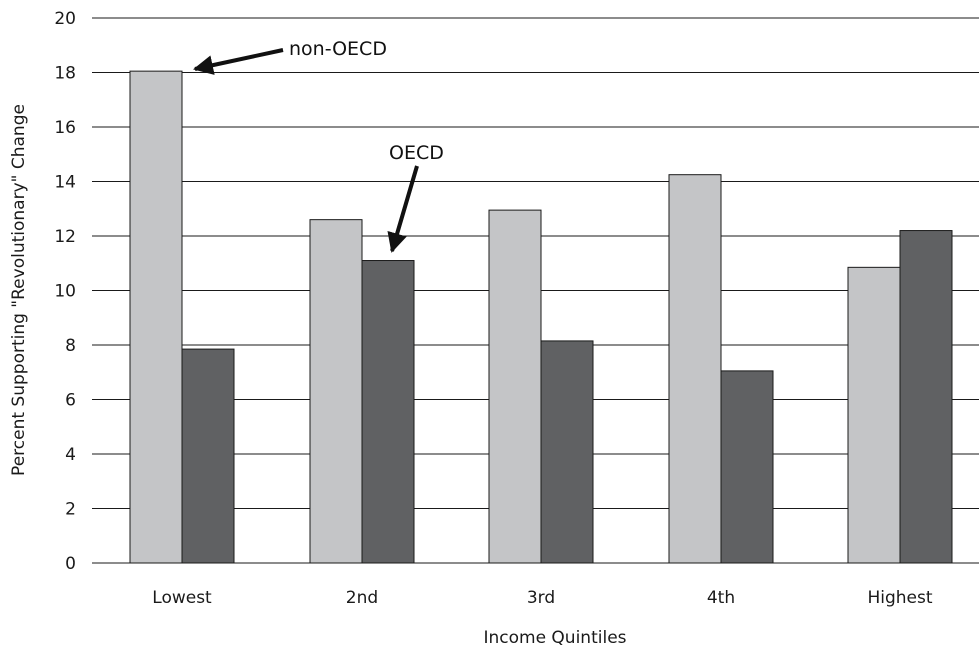 Image resolution: width=979 pixels, height=649 pixels. What do you see at coordinates (515, 386) in the screenshot?
I see `bar-non-oecd-3rd` at bounding box center [515, 386].